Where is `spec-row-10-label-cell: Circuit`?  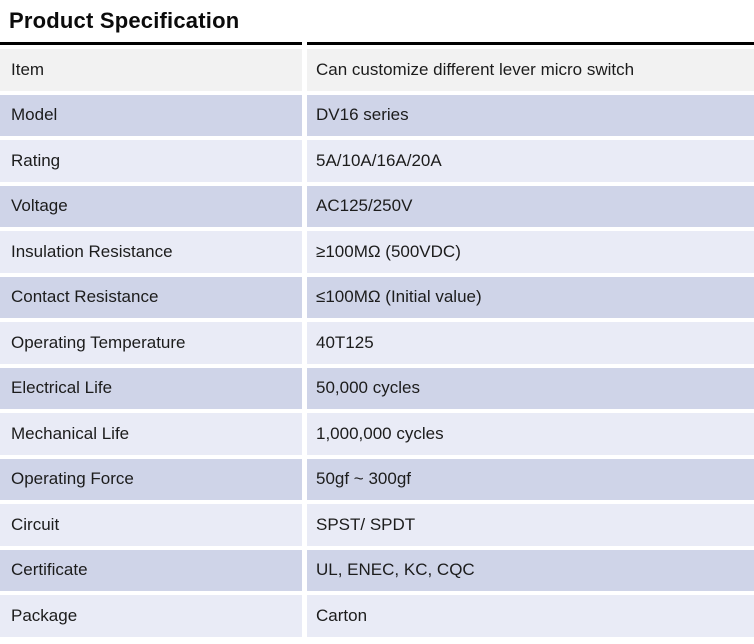 spec-row-10-label-cell: Circuit is located at coordinates (151, 525).